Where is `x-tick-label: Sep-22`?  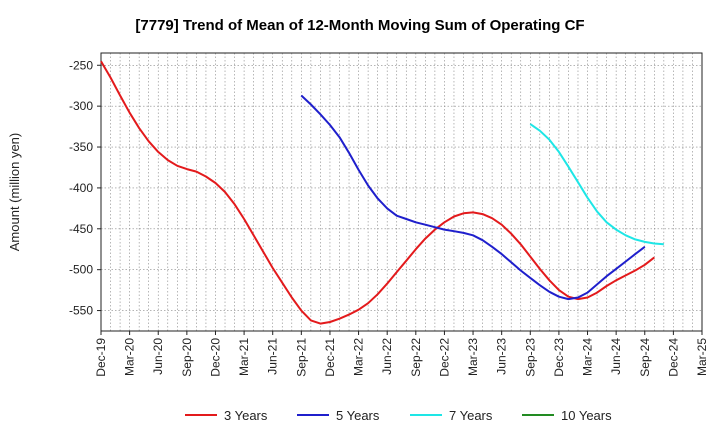
x-tick-label: Sep-22 is located at coordinates (416, 357).